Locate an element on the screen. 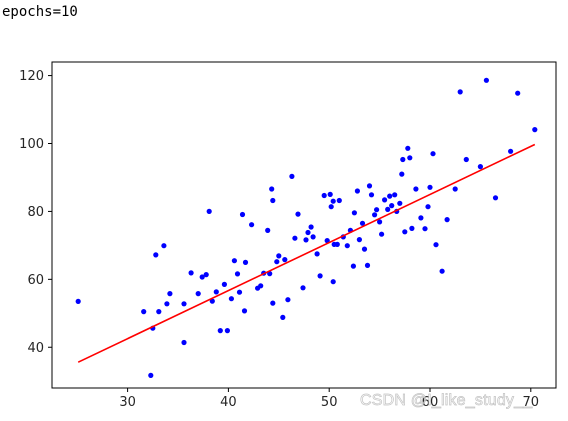 Image resolution: width=568 pixels, height=421 pixels. y-axis-ticks: 40 60 80 100 120 is located at coordinates (35, 212).